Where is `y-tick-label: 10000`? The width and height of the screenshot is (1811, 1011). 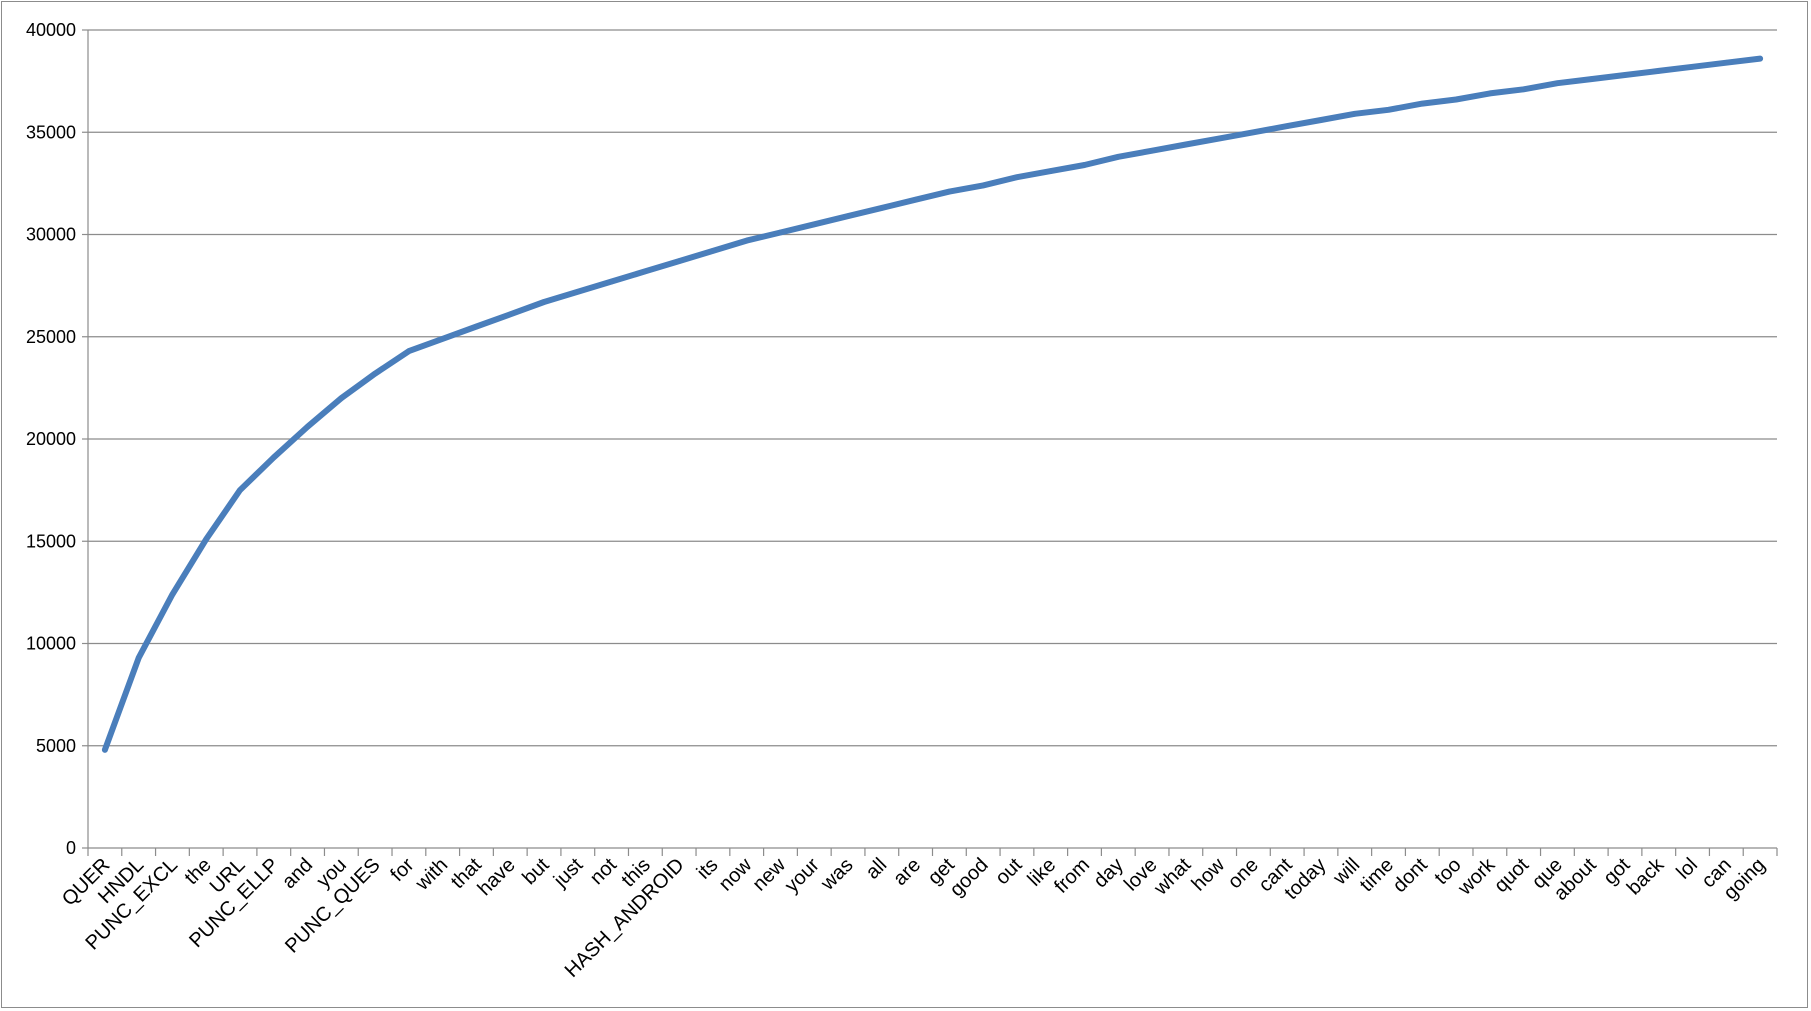 y-tick-label: 10000 is located at coordinates (51, 644).